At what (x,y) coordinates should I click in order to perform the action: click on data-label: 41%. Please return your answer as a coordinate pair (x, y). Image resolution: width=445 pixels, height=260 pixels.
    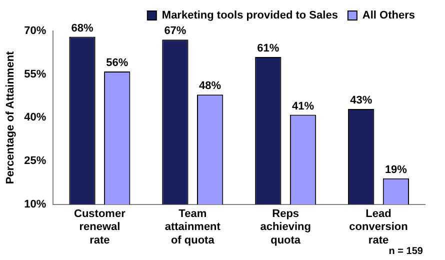
    Looking at the image, I should click on (303, 106).